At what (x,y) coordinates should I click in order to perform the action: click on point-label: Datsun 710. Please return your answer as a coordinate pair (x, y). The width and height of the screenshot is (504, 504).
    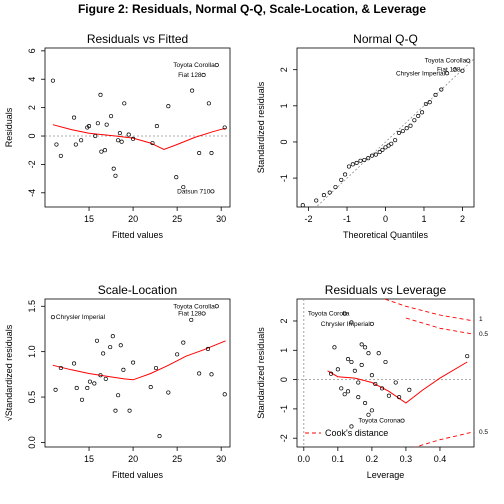
    Looking at the image, I should click on (194, 191).